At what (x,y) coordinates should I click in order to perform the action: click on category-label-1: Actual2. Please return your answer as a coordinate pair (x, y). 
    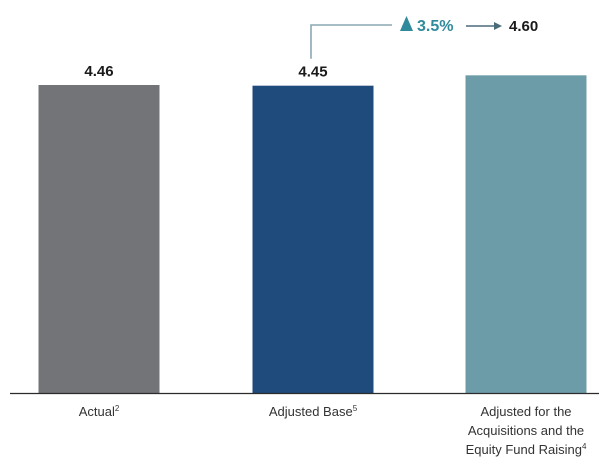
    Looking at the image, I should click on (99, 411).